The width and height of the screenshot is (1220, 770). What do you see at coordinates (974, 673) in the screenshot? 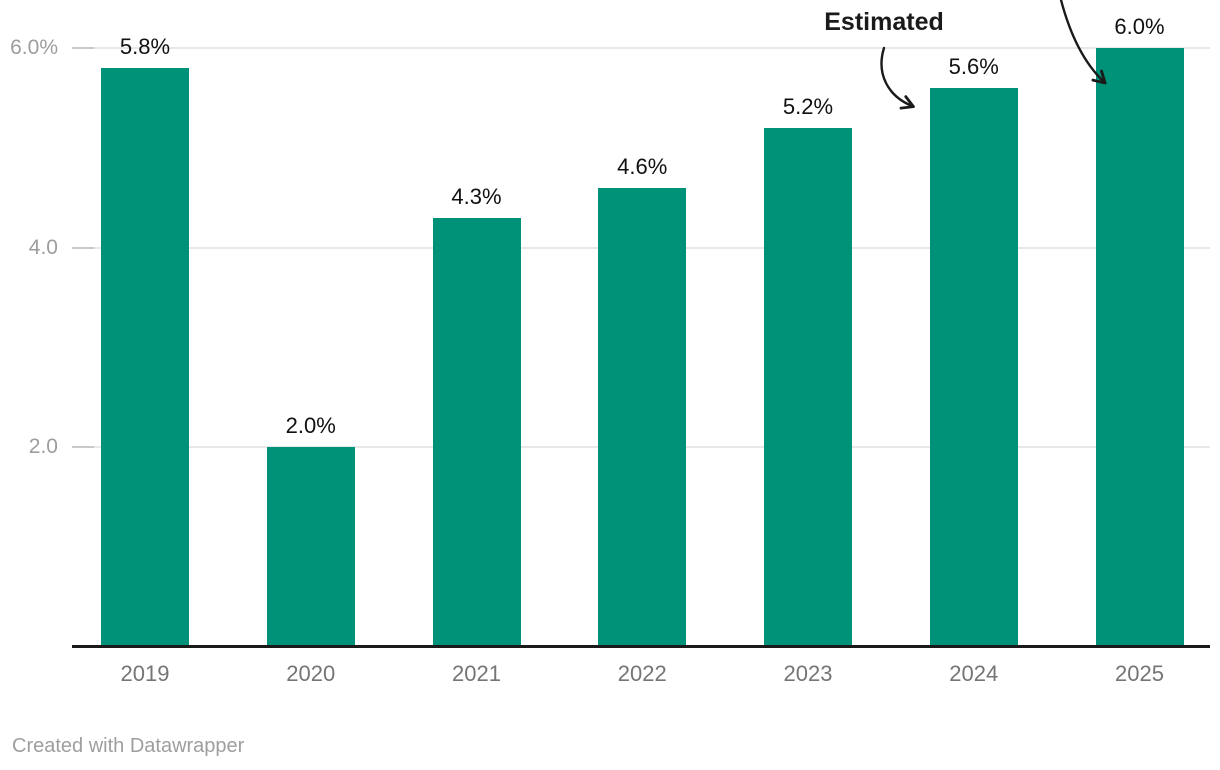
I see `x-axis-label: 2024` at bounding box center [974, 673].